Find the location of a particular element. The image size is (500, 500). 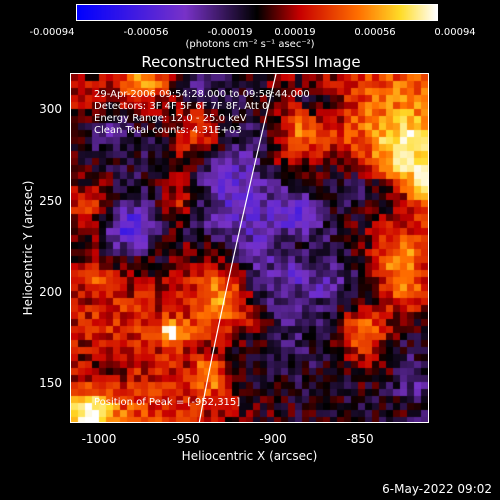

x-tick-label: -950 is located at coordinates (186, 439).